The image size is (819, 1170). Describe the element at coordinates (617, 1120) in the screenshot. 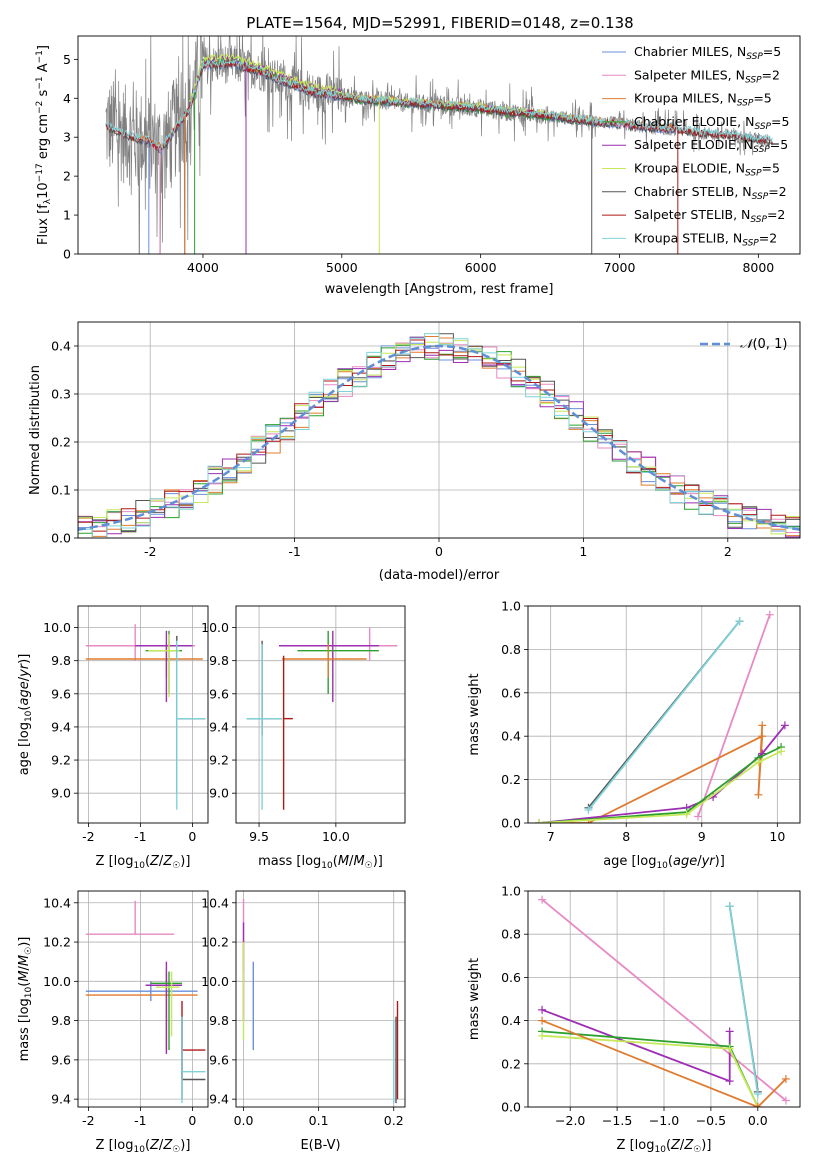

I see `x-tick-label: −1.5` at that location.